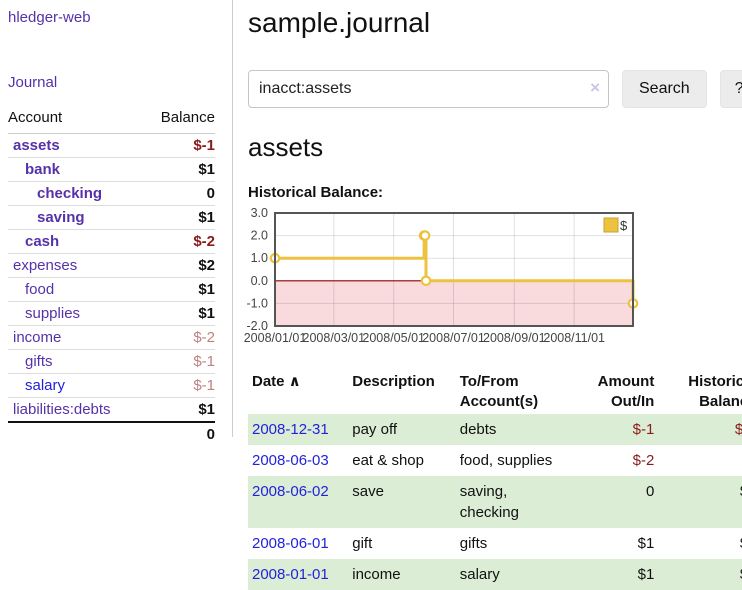  Describe the element at coordinates (76, 145) in the screenshot. I see `account-name-cell: assets` at that location.